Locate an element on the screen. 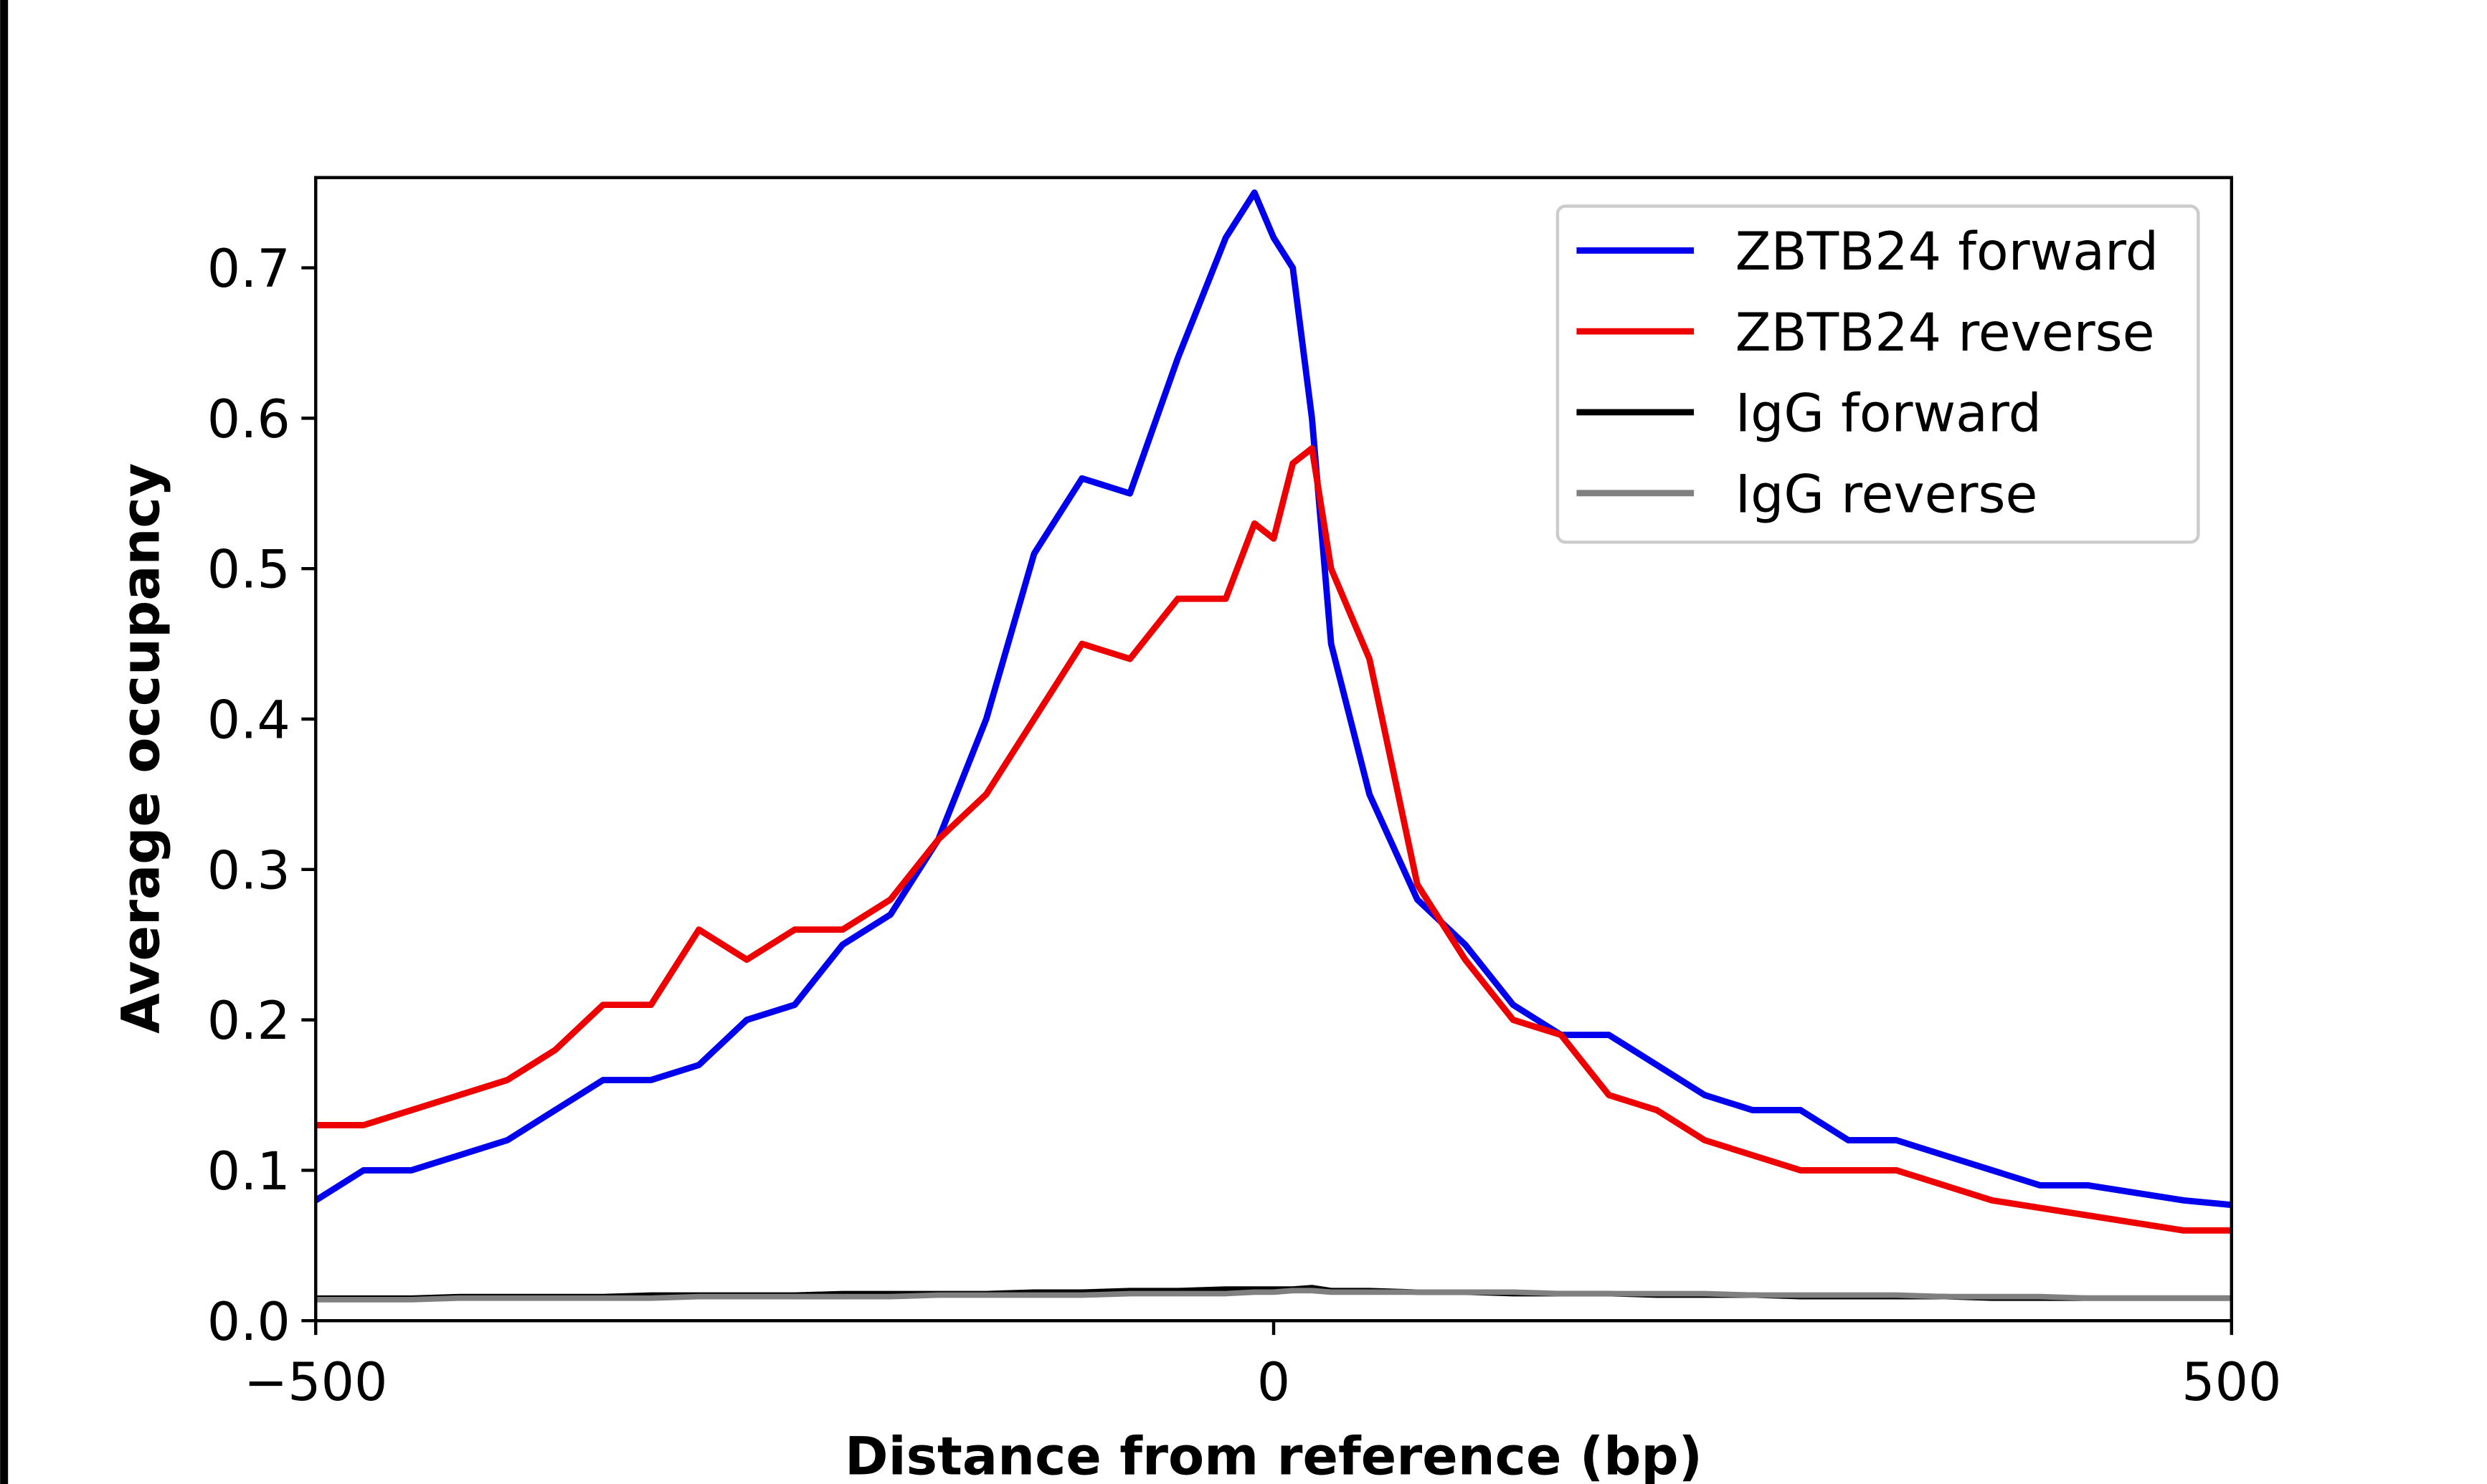 The image size is (2487, 1484). y-tick-label: 0.5 is located at coordinates (249, 571).